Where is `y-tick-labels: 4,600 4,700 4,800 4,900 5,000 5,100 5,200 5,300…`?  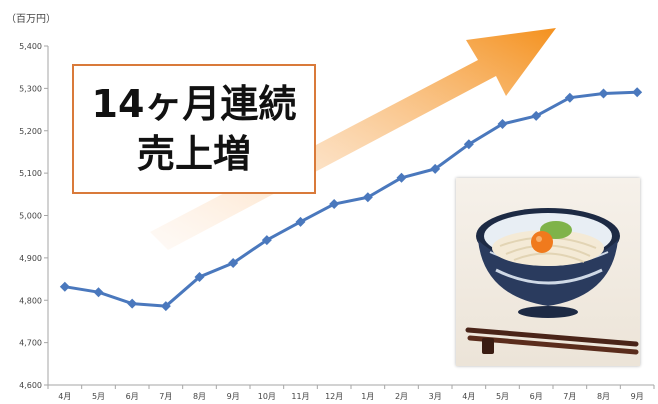
y-tick-labels: 4,600 4,700 4,800 4,900 5,000 5,100 5,200 5,300… is located at coordinates (30, 216).